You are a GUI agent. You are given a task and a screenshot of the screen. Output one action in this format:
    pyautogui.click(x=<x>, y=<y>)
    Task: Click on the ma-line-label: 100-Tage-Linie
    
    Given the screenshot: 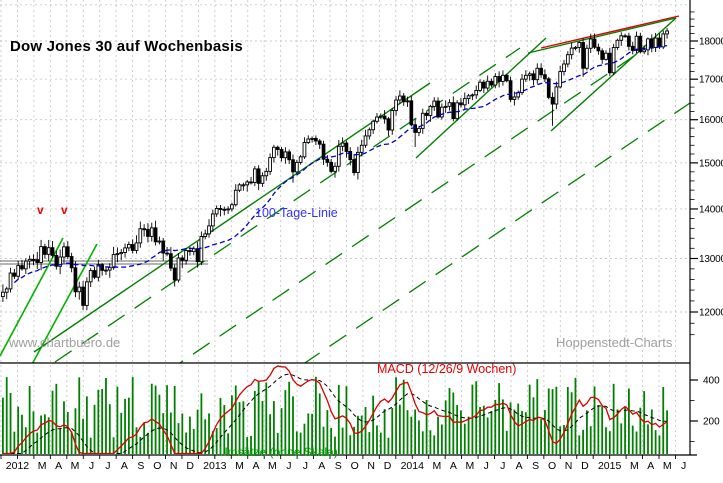 What is the action you would take?
    pyautogui.click(x=296, y=213)
    